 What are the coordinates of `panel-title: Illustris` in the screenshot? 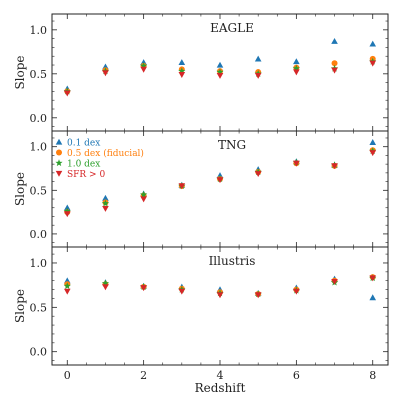 It's located at (232, 261).